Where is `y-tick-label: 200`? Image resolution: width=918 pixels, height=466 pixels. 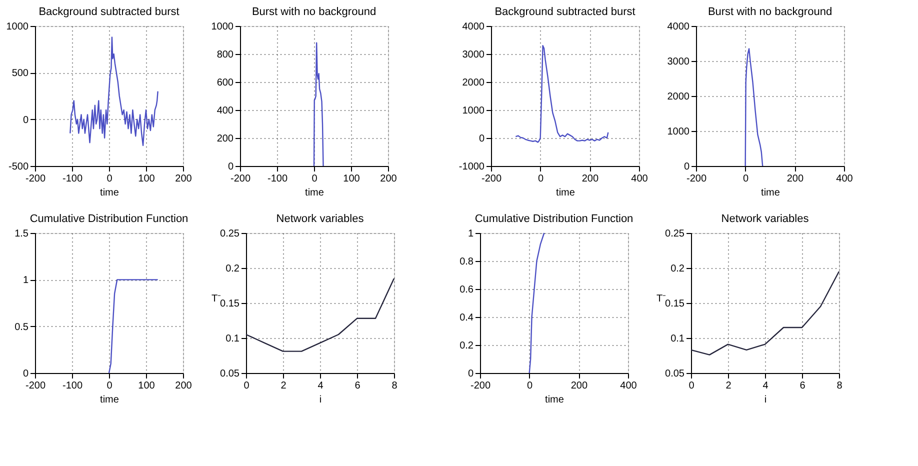
y-tick-label: 200 is located at coordinates (225, 139).